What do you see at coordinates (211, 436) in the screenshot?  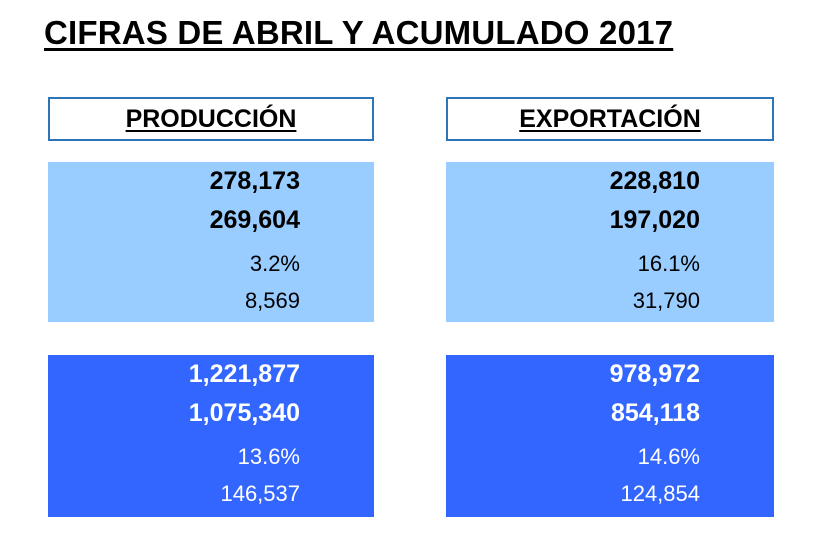 I see `produccion-acumulado-block: 1,221,877 1,075,340 13.6% 146,537` at bounding box center [211, 436].